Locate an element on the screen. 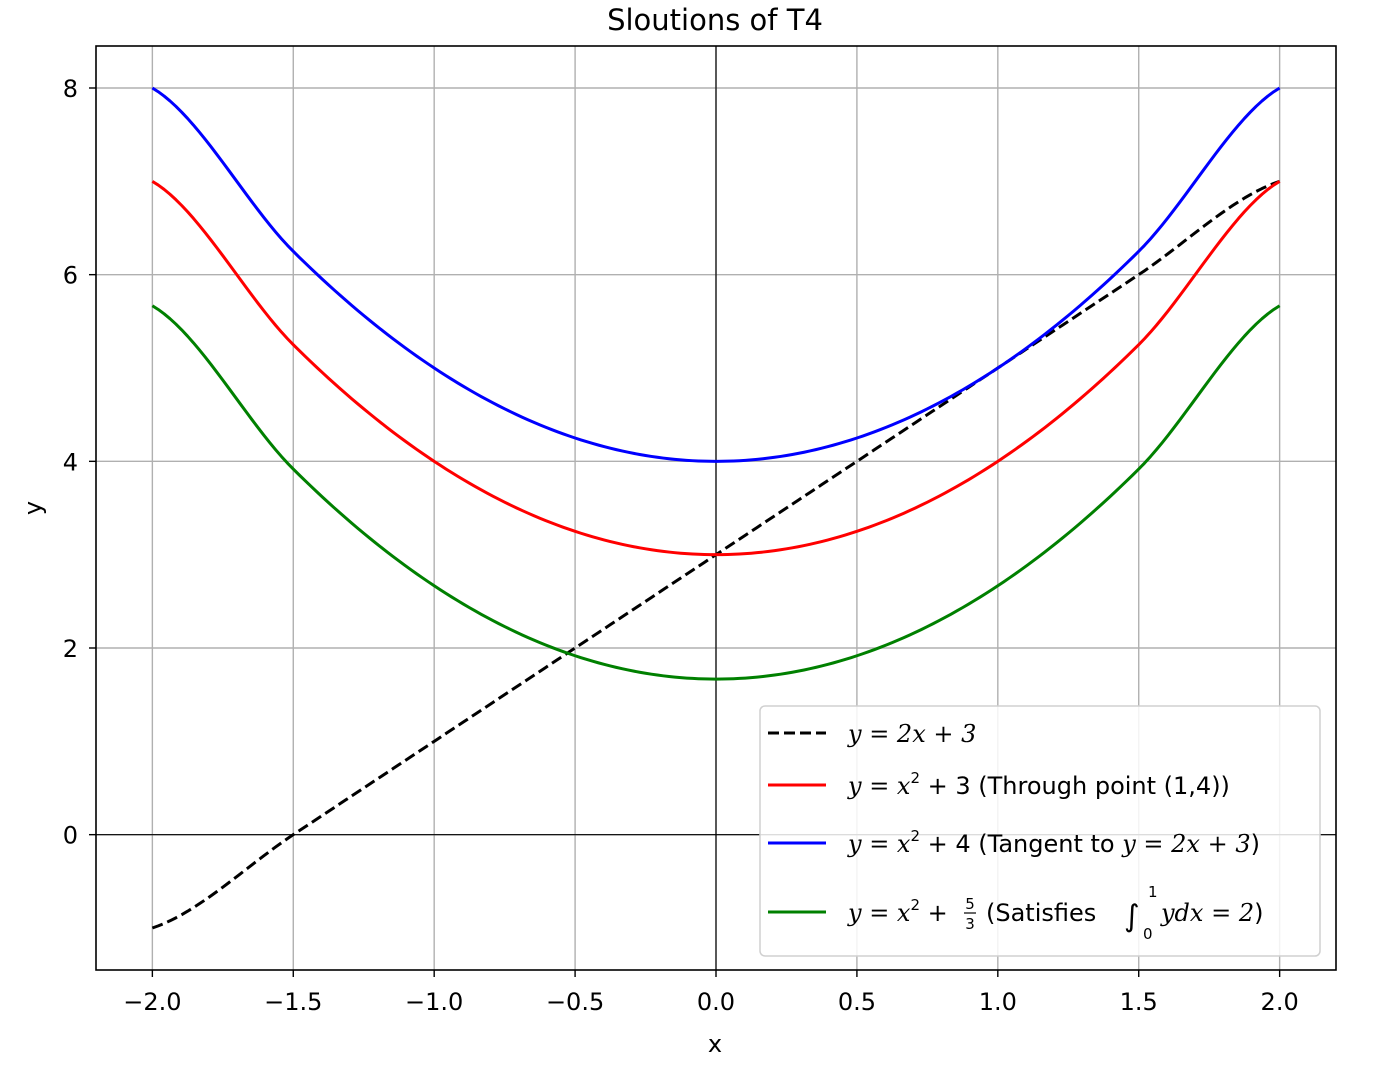 This screenshot has width=1380, height=1078. x-tick-label: −0.5 is located at coordinates (575, 1002).